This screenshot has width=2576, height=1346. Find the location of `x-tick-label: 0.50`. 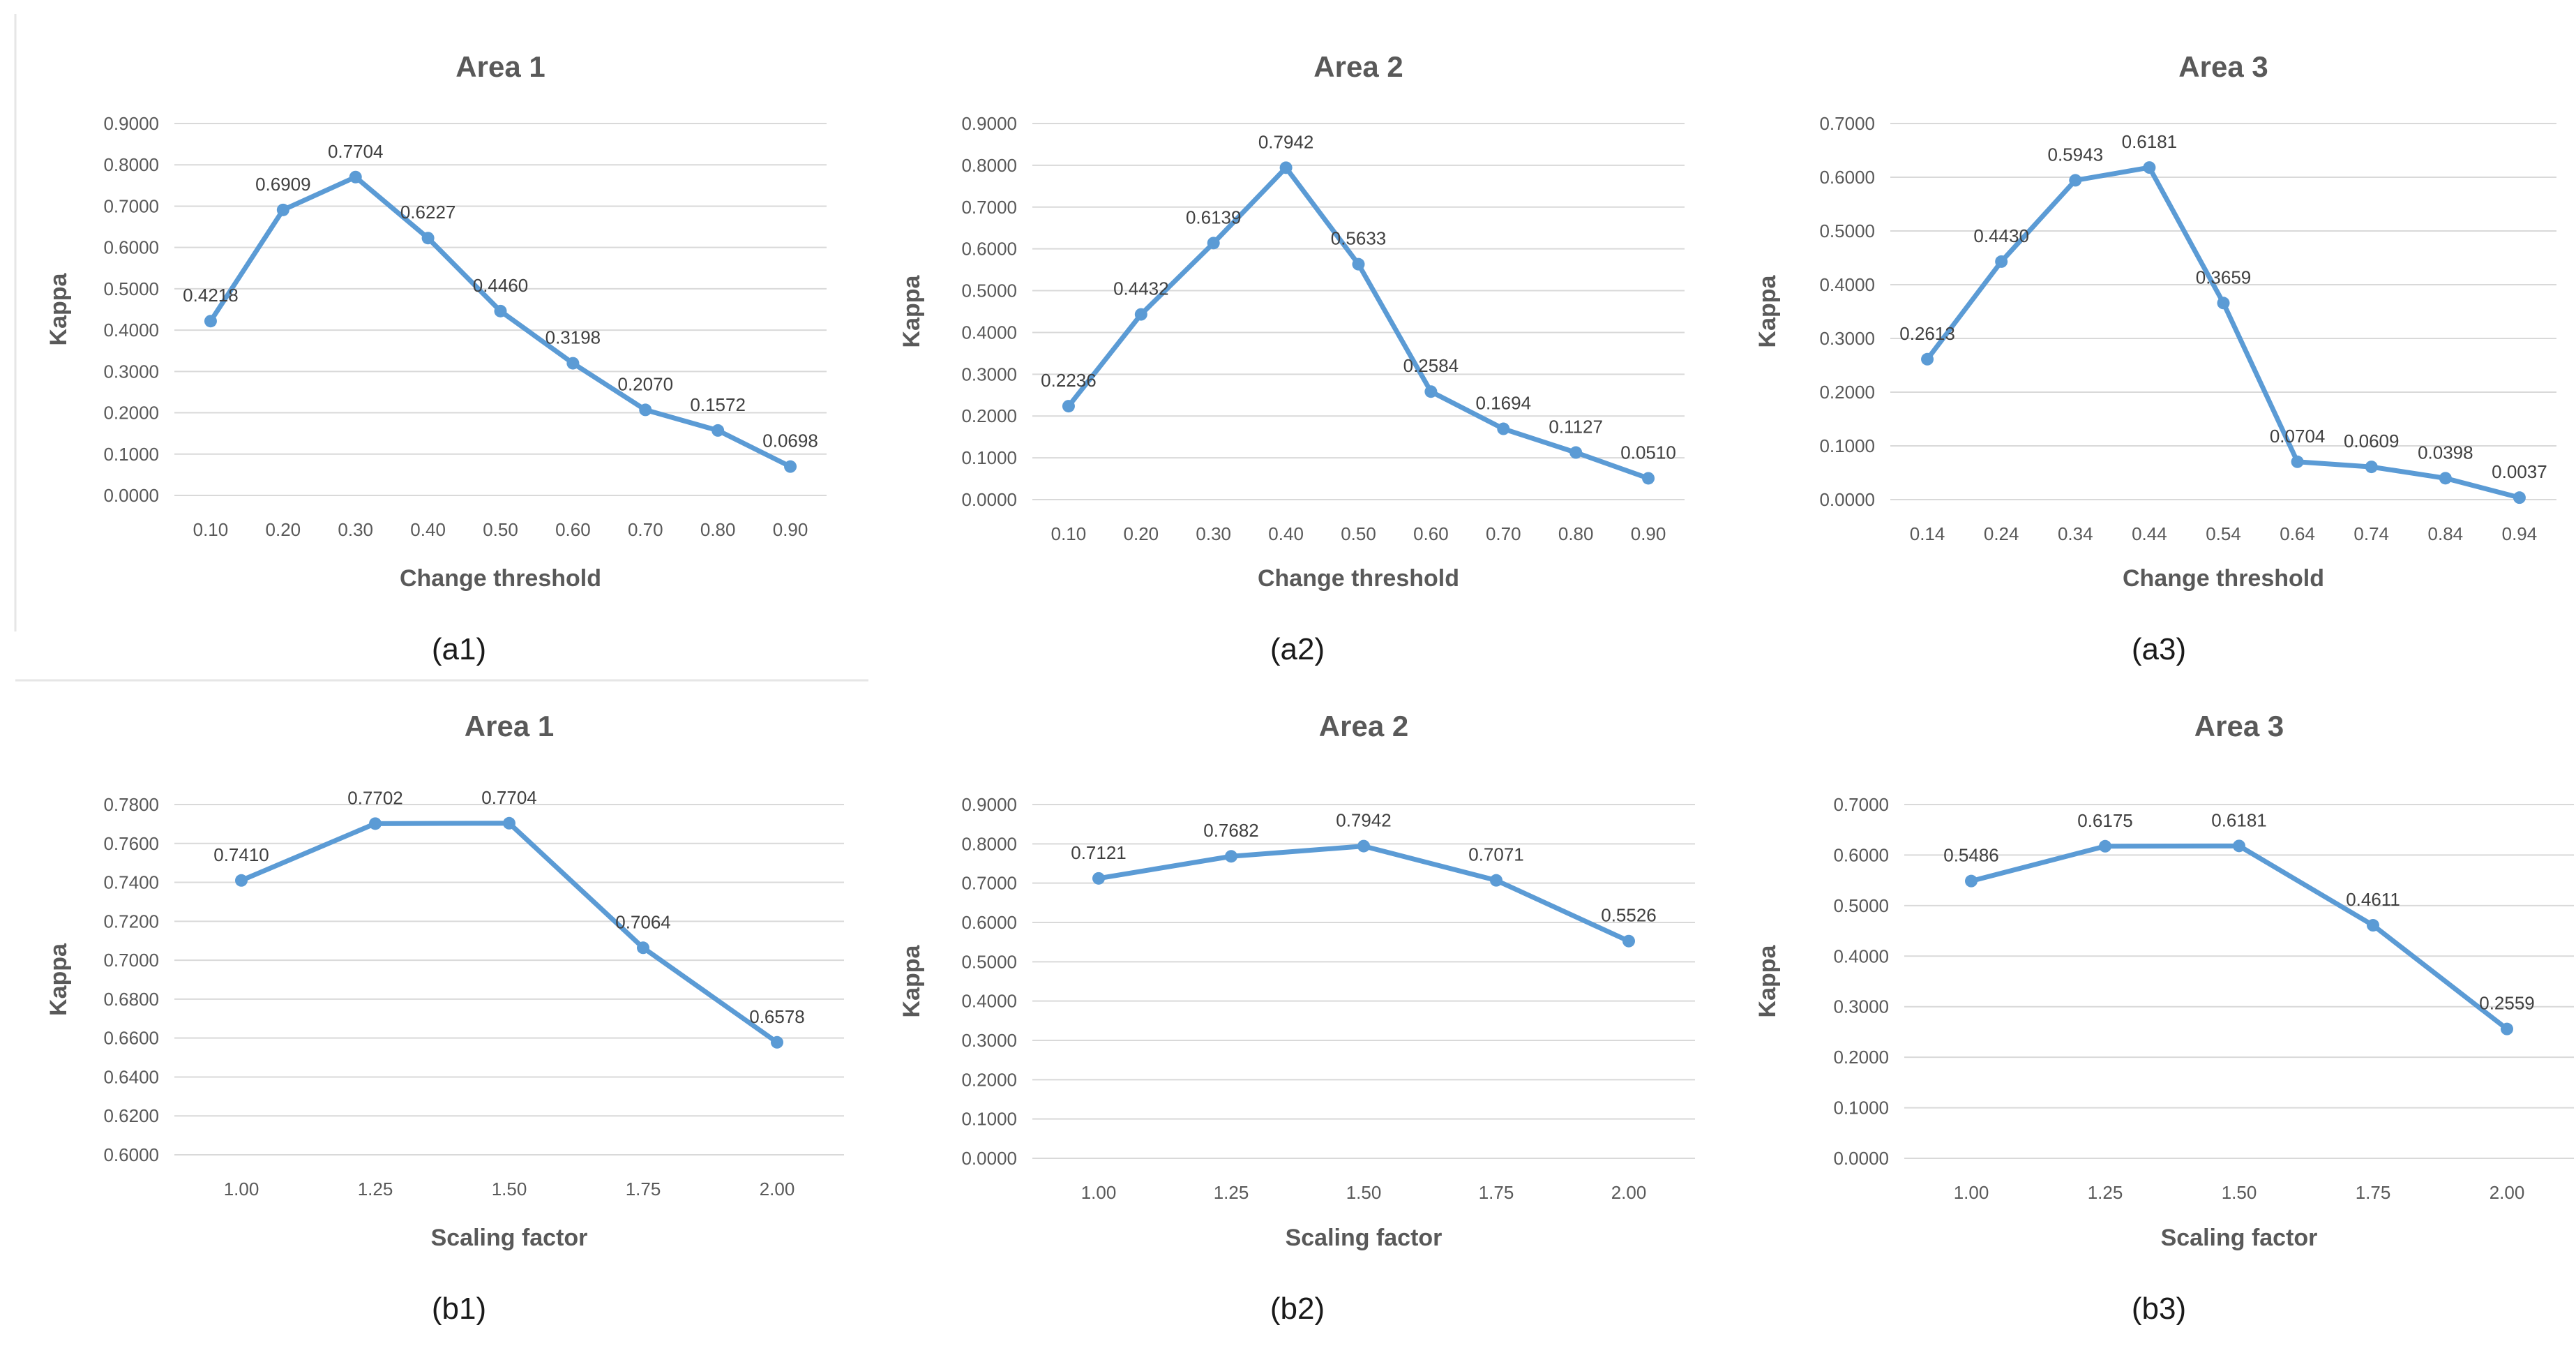

x-tick-label: 0.50 is located at coordinates (500, 529).